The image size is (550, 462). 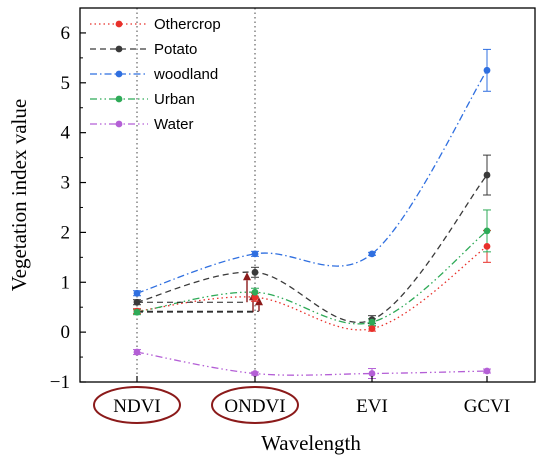 I want to click on series-line-water, so click(x=312, y=363).